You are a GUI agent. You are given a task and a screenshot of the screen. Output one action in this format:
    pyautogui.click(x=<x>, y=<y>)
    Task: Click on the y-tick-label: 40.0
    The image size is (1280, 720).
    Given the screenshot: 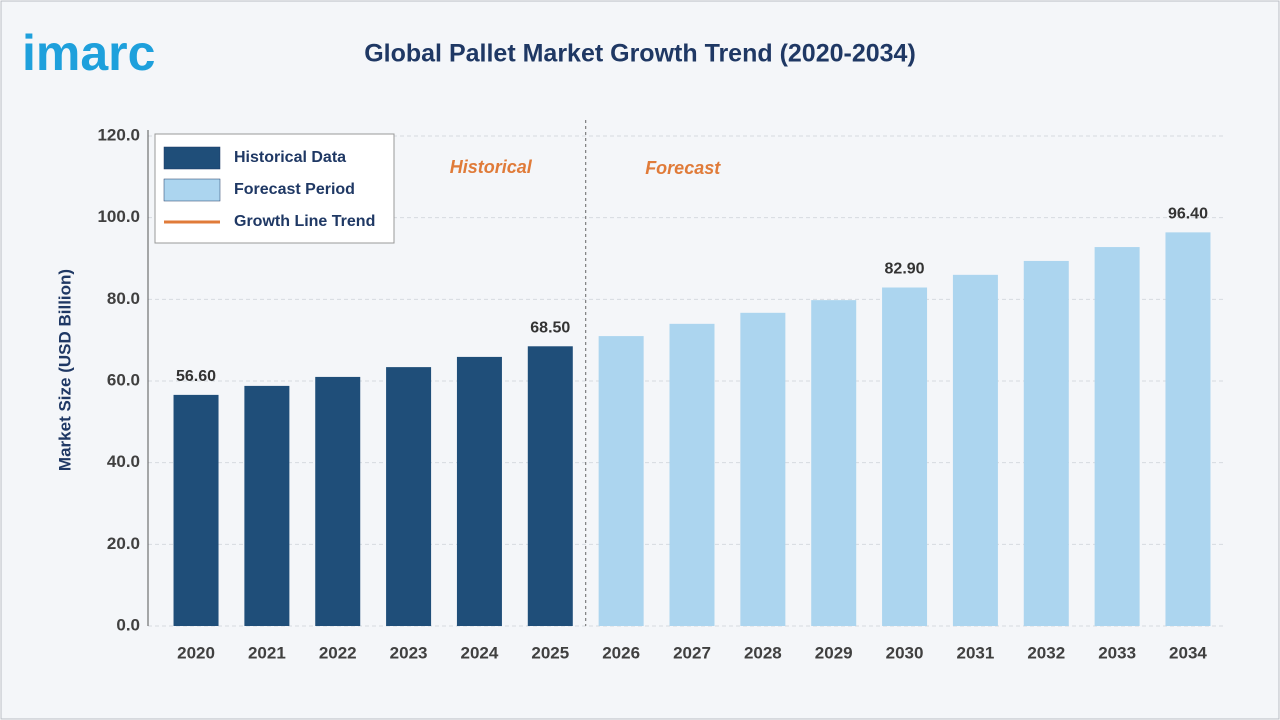 What is the action you would take?
    pyautogui.click(x=123, y=461)
    